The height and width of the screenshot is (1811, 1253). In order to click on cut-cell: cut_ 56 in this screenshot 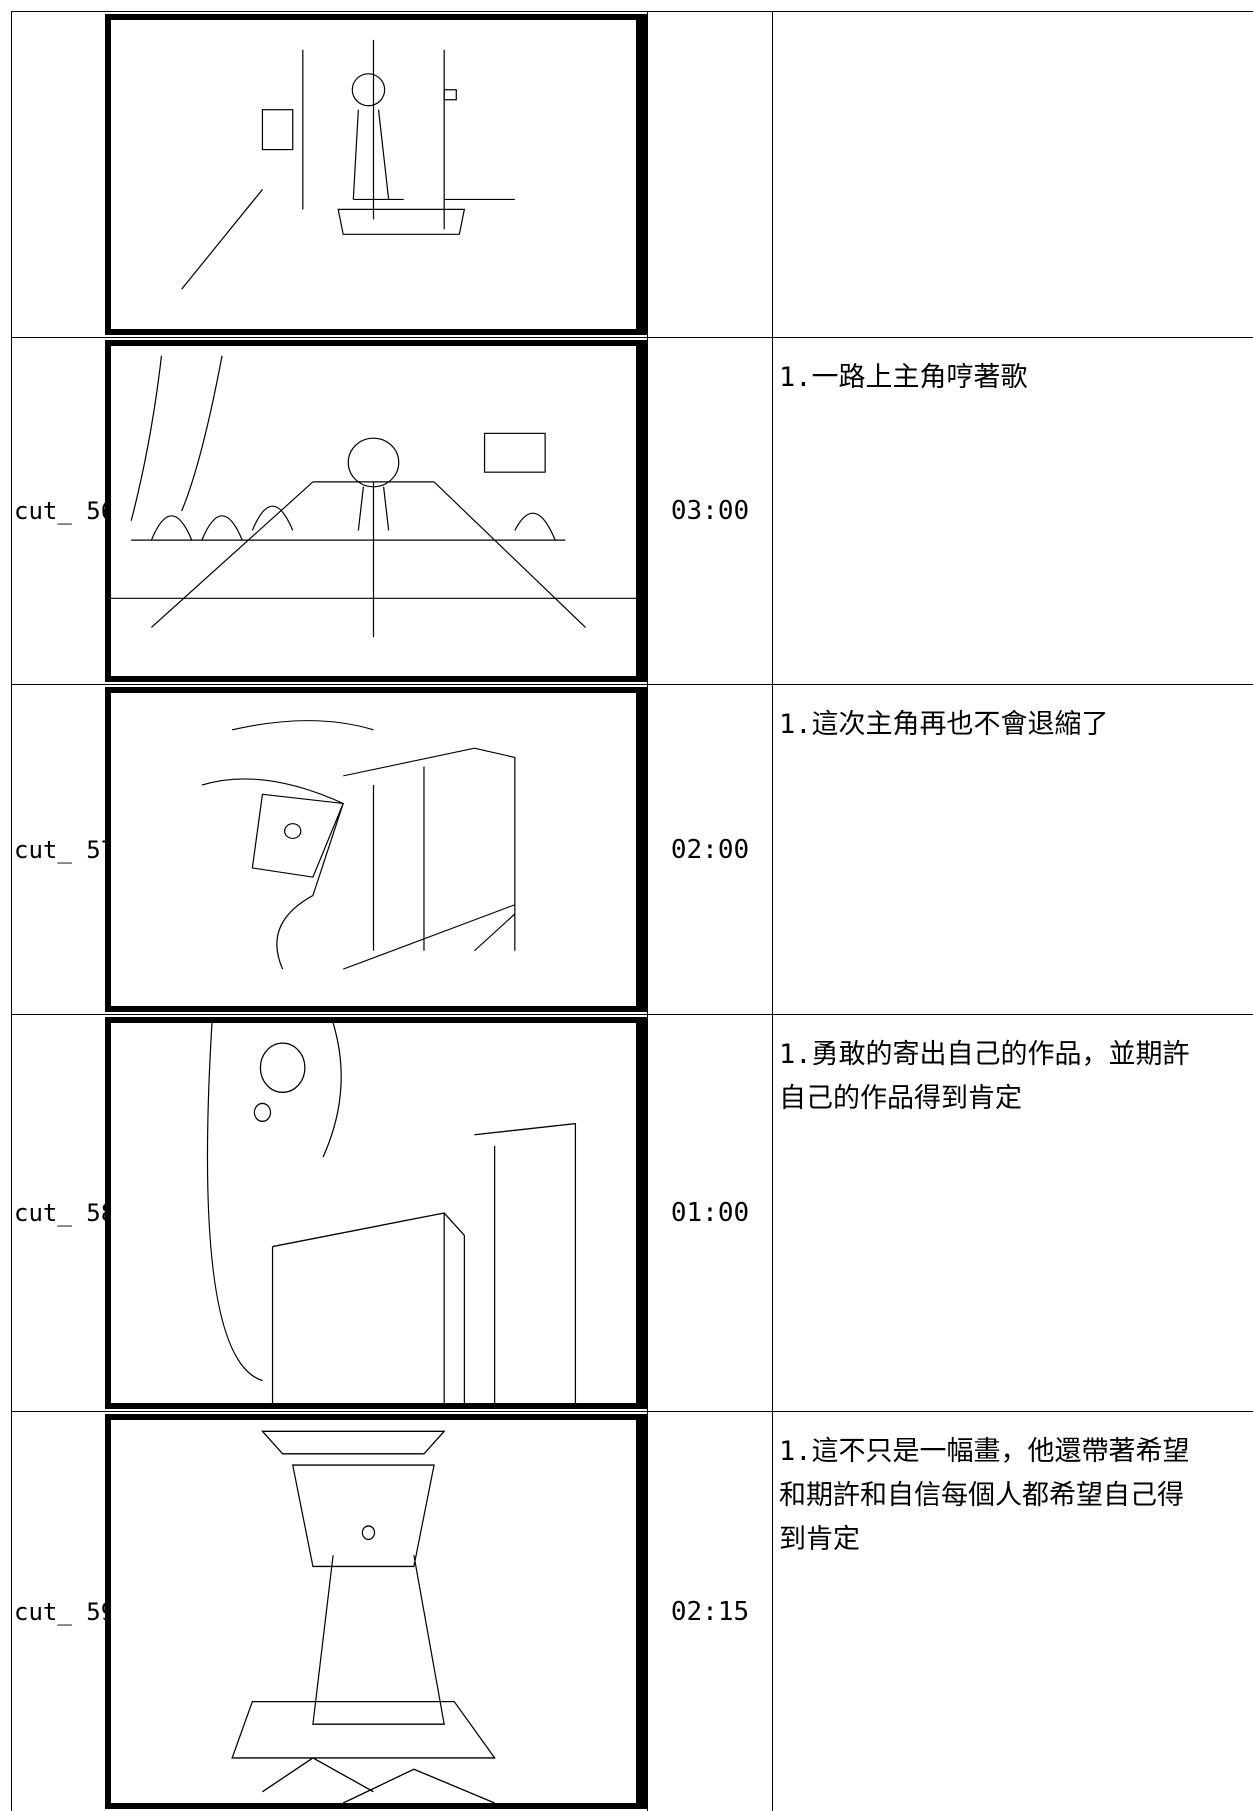, I will do `click(63, 511)`.